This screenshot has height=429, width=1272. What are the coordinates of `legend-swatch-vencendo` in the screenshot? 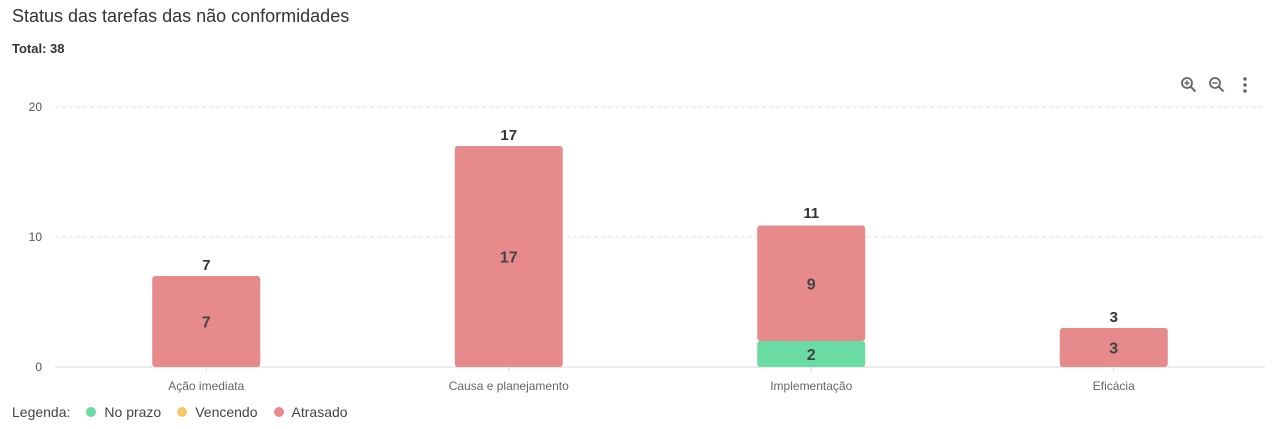 It's located at (182, 412).